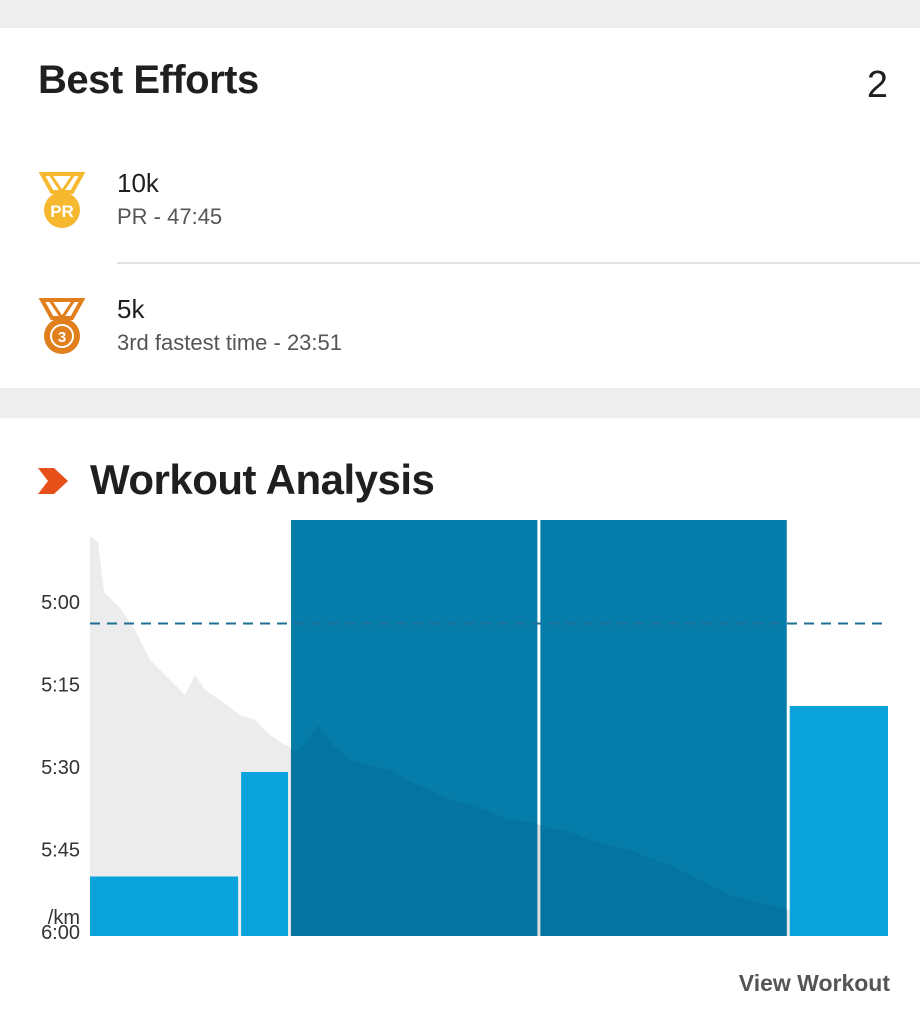 This screenshot has width=920, height=1024. Describe the element at coordinates (64, 918) in the screenshot. I see `y-unit-label: /km` at that location.